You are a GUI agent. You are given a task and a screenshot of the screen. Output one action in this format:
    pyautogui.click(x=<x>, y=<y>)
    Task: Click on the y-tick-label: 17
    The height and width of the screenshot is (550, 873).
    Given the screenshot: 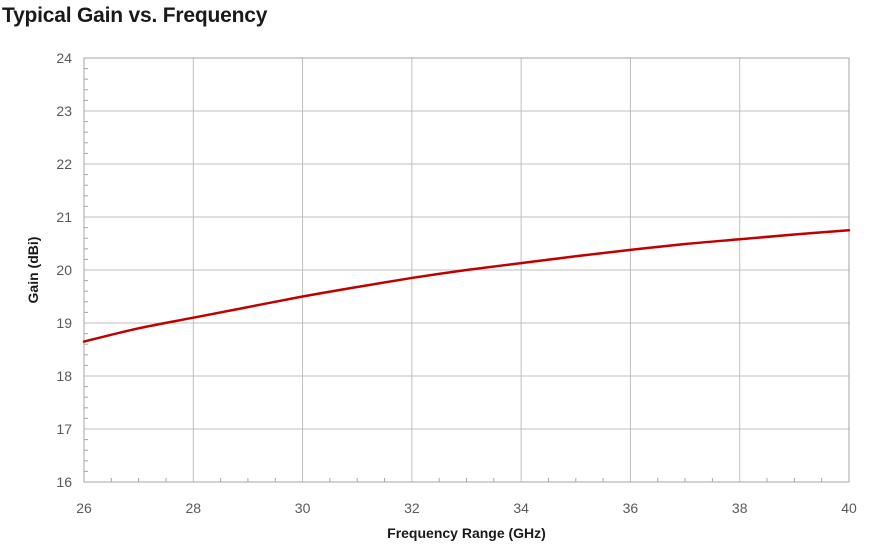 What is the action you would take?
    pyautogui.click(x=64, y=429)
    